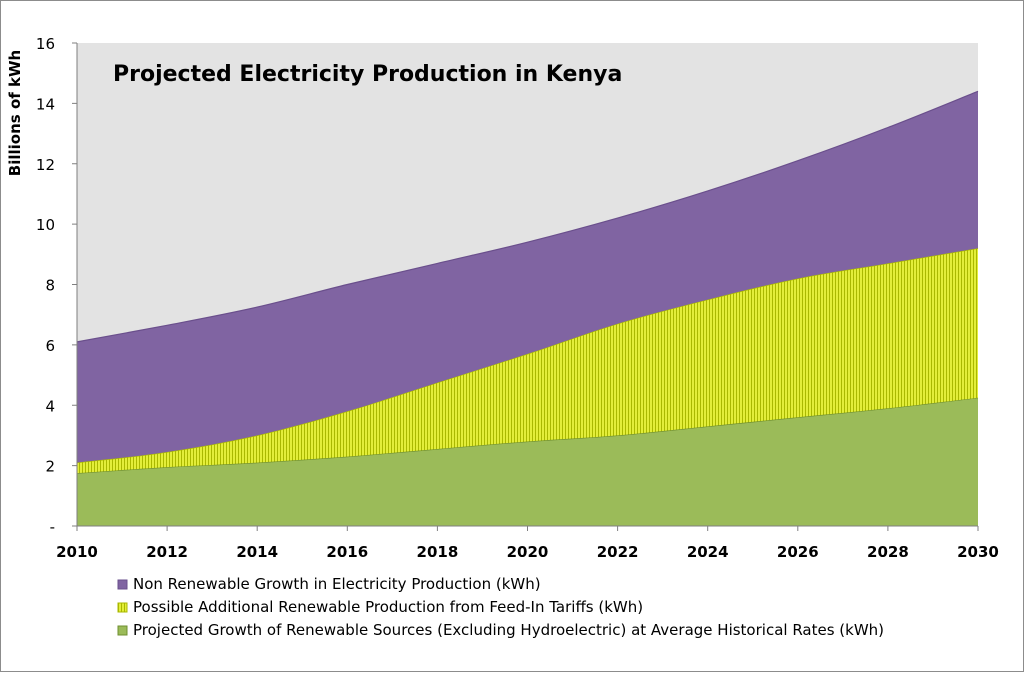 The image size is (1024, 675). I want to click on y-axis-label: Billions of kWh, so click(15, 113).